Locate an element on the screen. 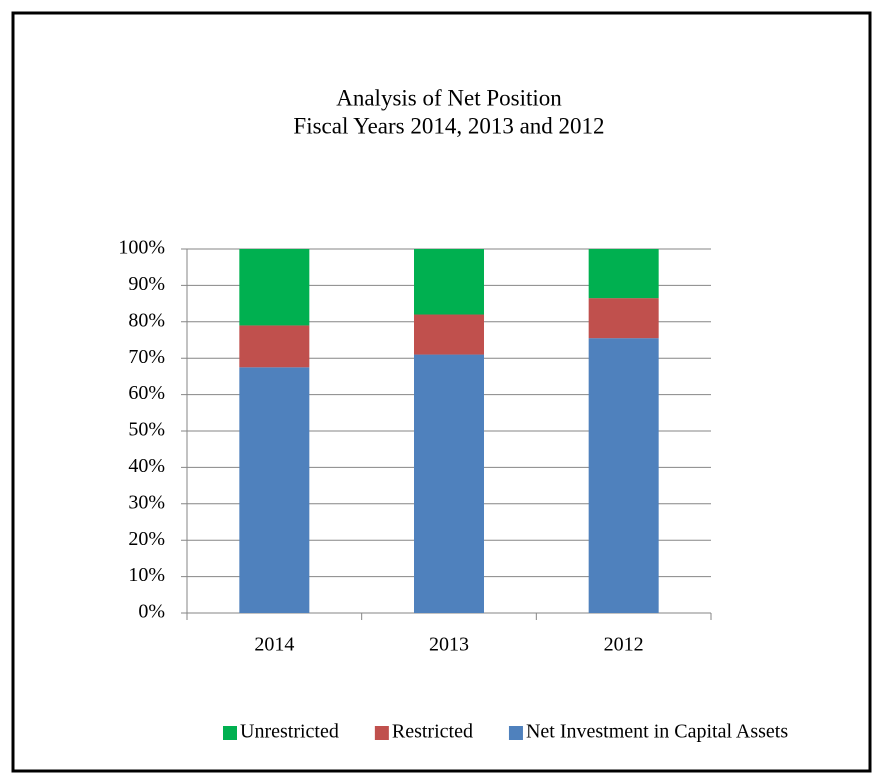 The height and width of the screenshot is (774, 873). chart-title: Analysis of Net Position is located at coordinates (449, 97).